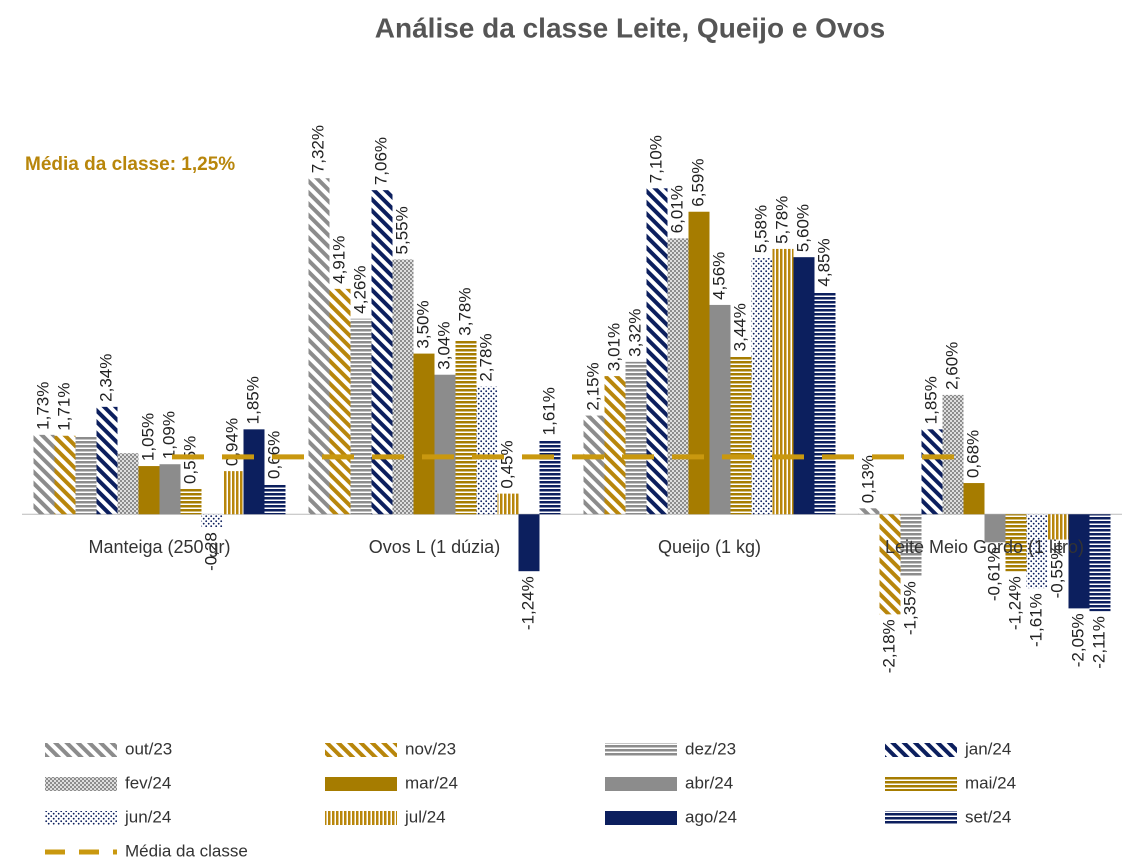 The width and height of the screenshot is (1134, 861). Describe the element at coordinates (909, 608) in the screenshot. I see `data-label: -1,35%` at that location.